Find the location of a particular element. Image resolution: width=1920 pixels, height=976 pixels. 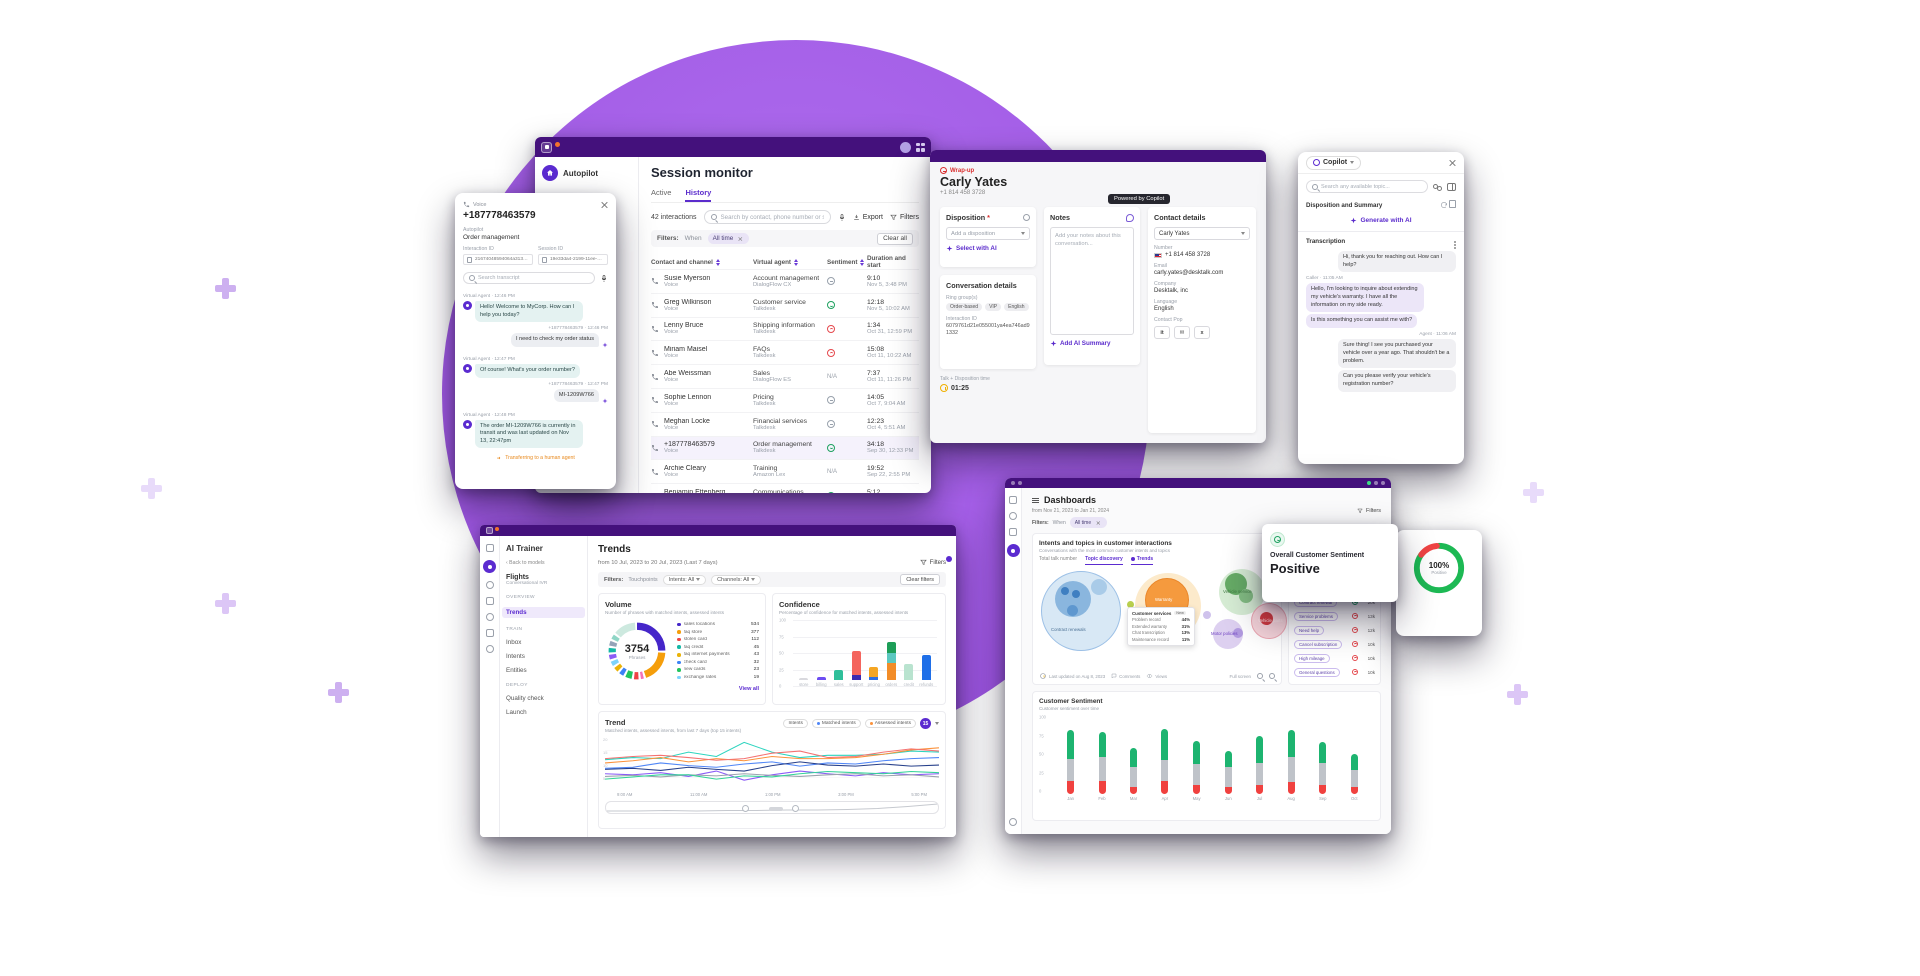

dashboards-active-icon is located at coordinates (1013, 550).